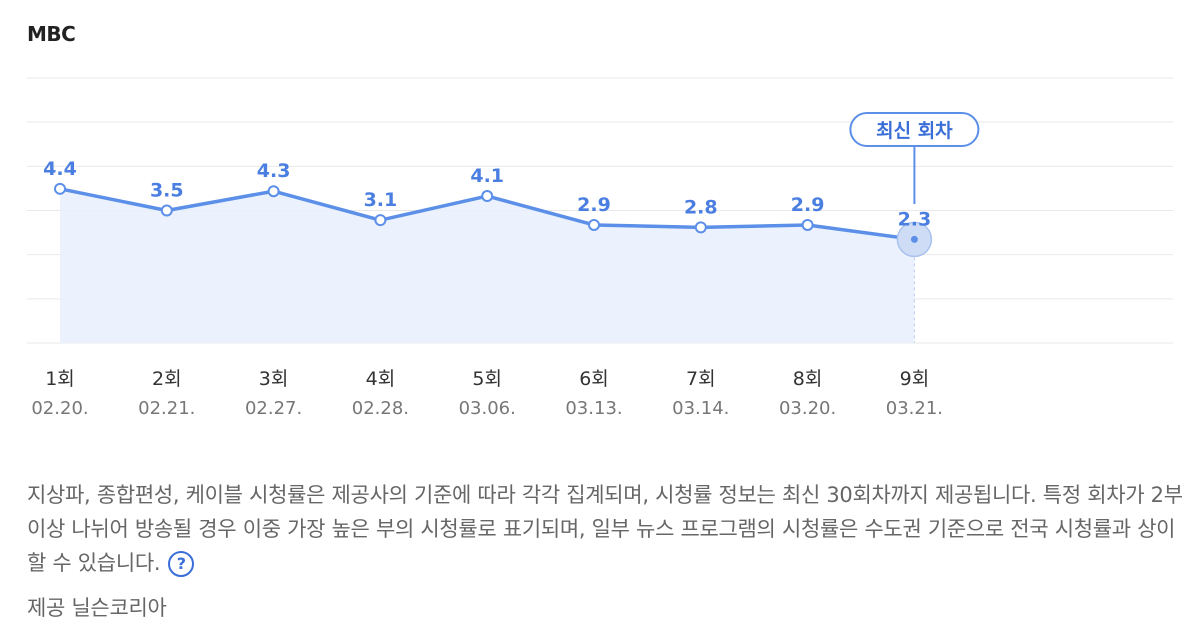 This screenshot has height=639, width=1200. Describe the element at coordinates (381, 379) in the screenshot. I see `x-tick-episode: 4회` at that location.